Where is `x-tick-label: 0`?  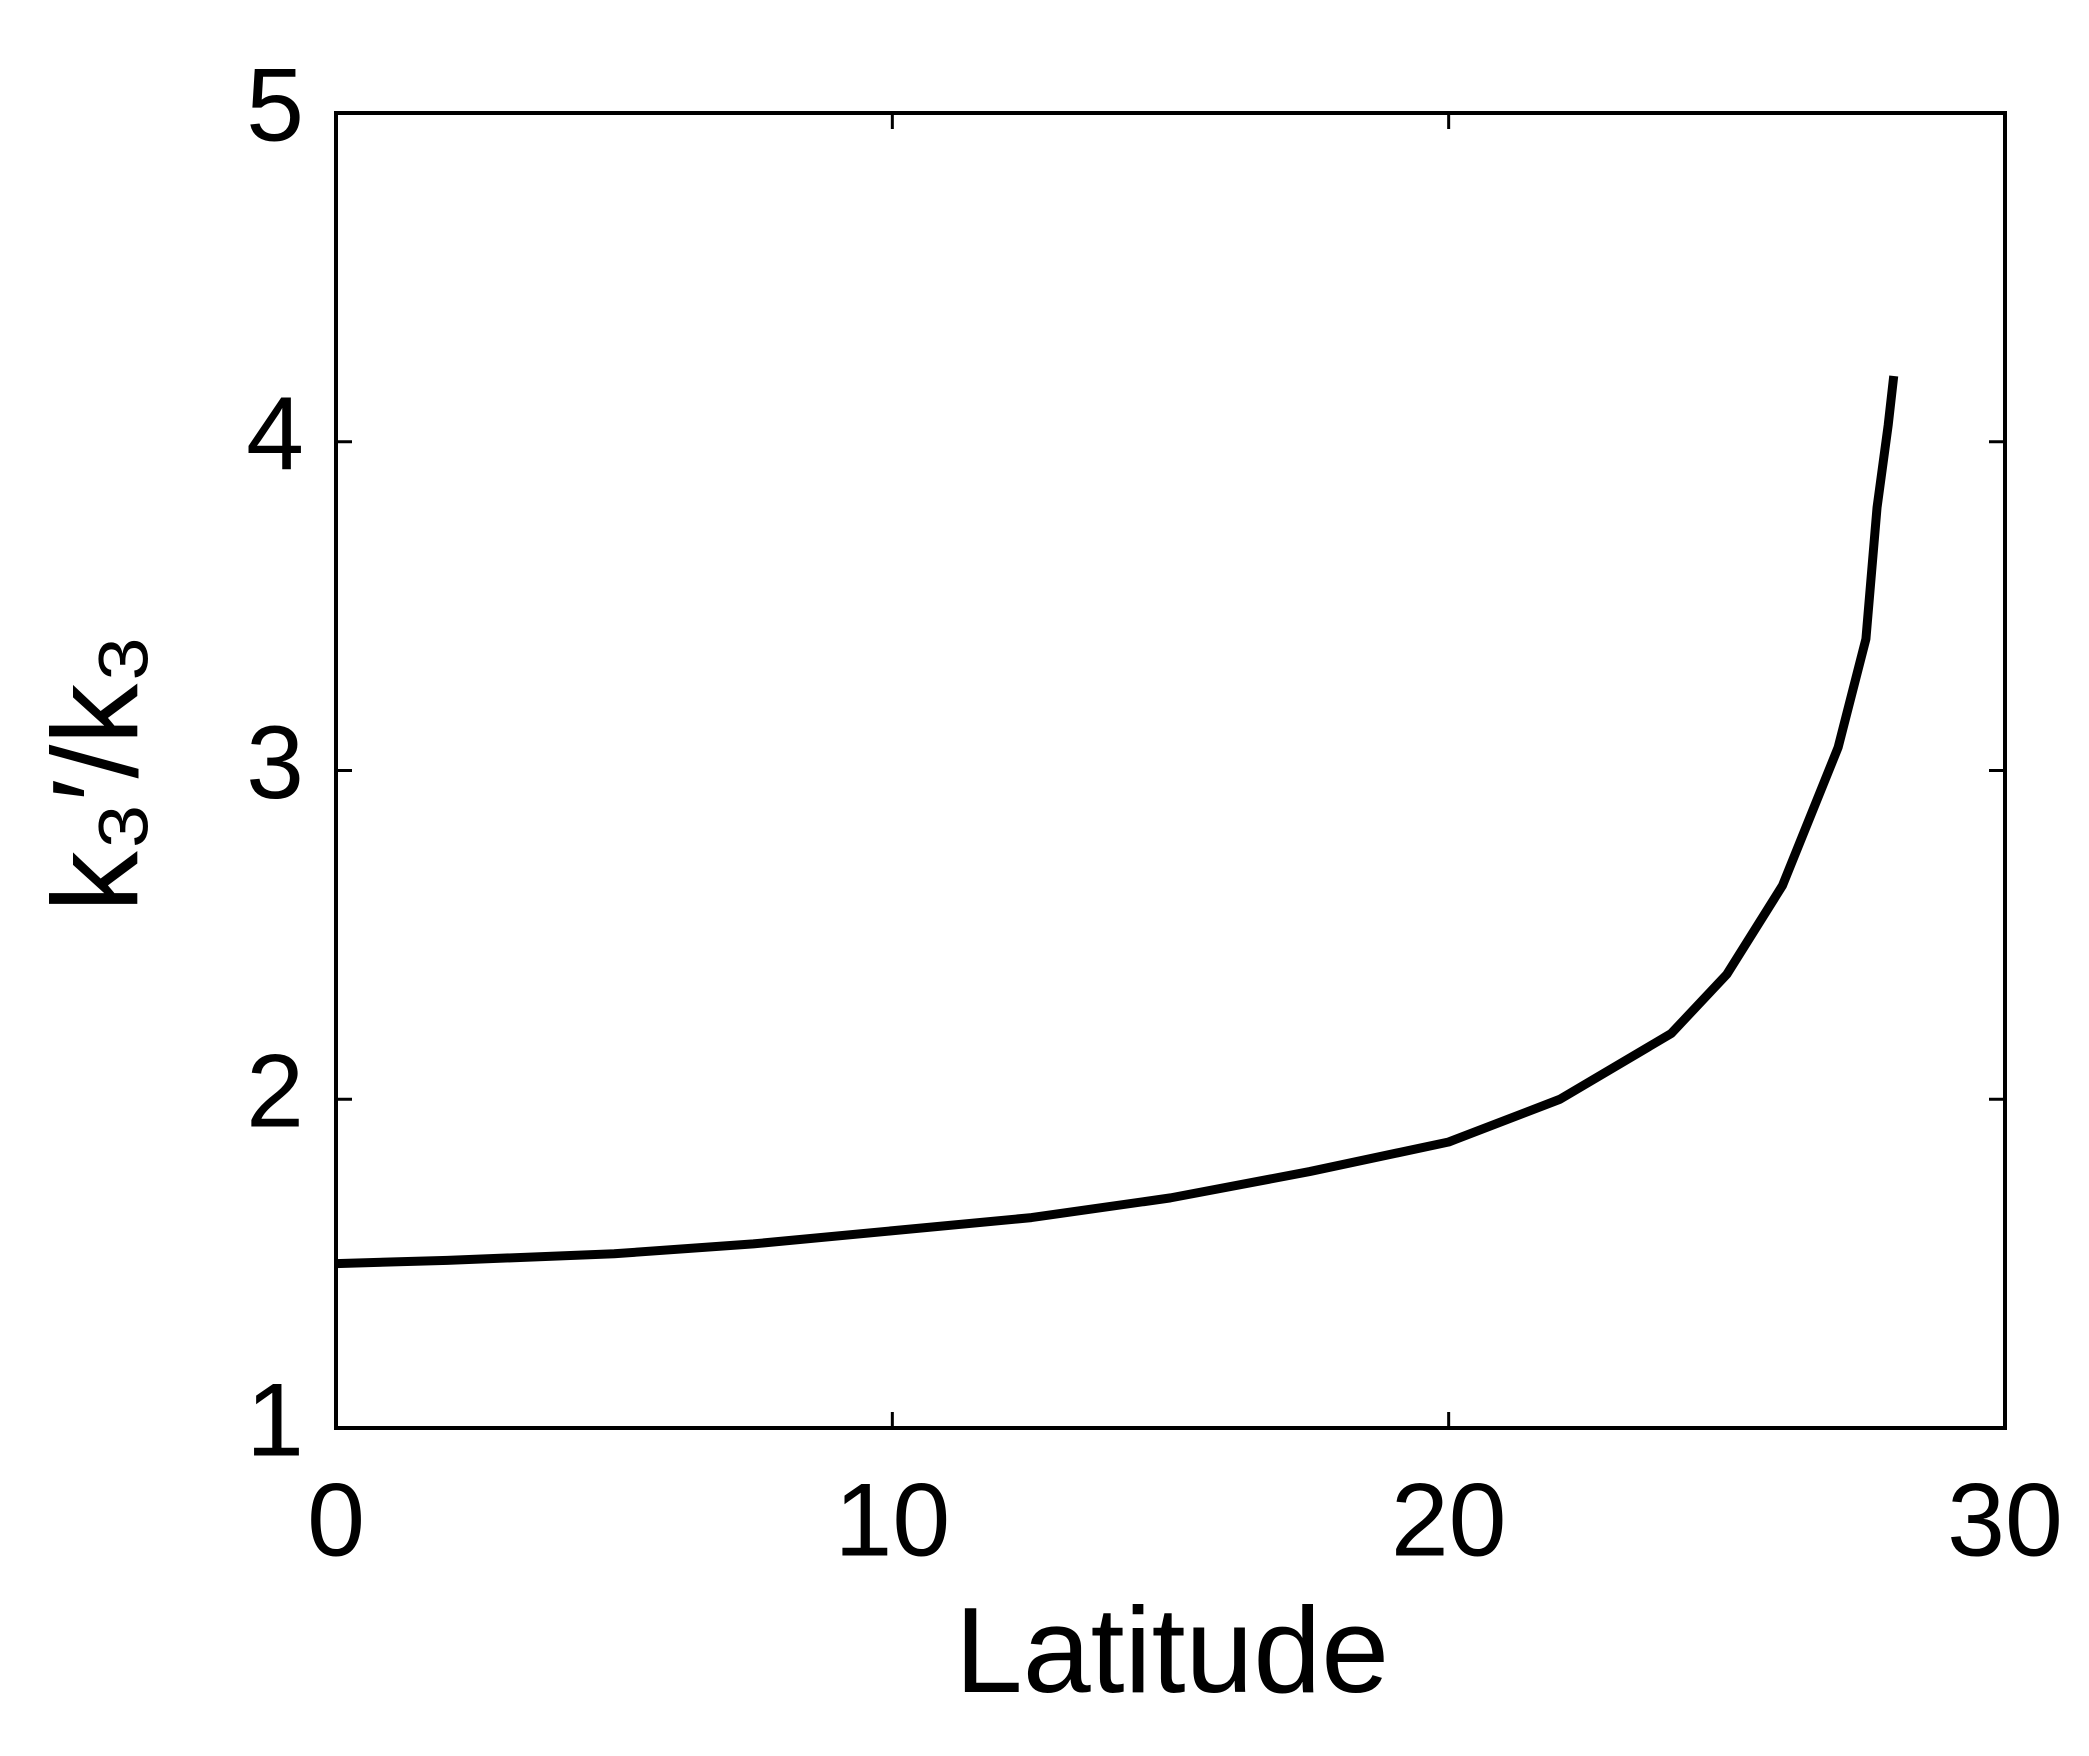
x-tick-label: 0 is located at coordinates (336, 1520).